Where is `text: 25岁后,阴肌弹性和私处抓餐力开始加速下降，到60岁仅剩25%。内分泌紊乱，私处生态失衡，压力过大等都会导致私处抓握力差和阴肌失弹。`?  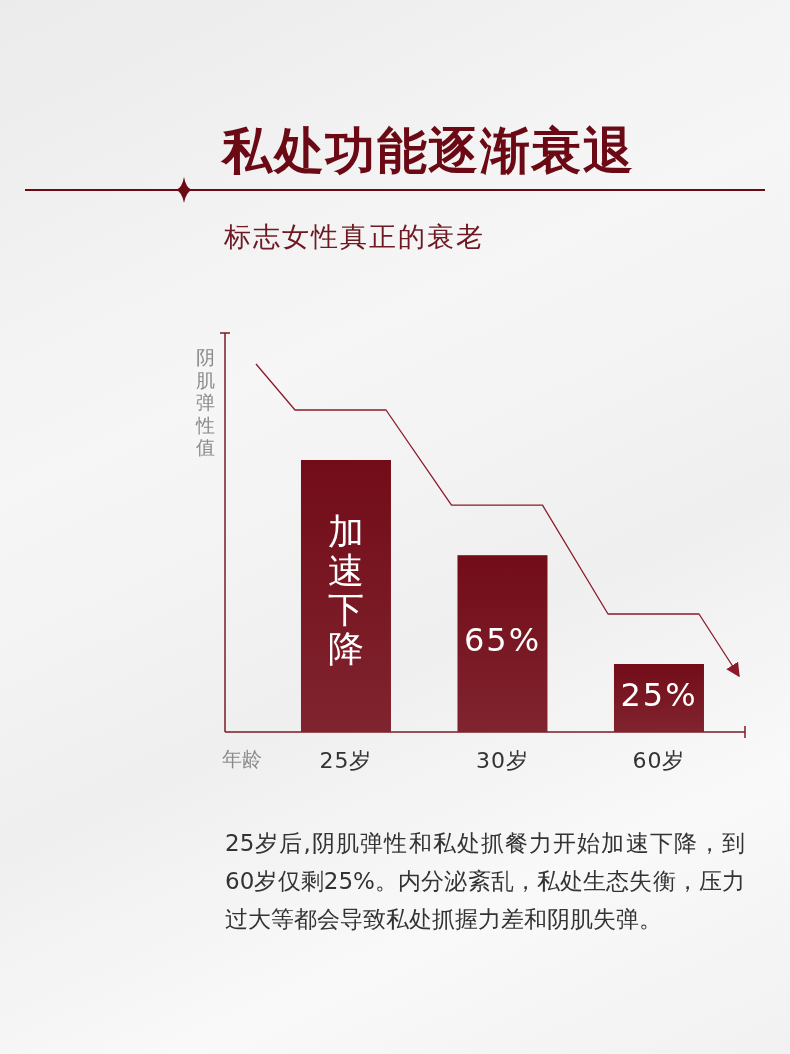 text: 25岁后,阴肌弹性和私处抓餐力开始加速下降，到60岁仅剩25%。内分泌紊乱，私处生态失衡，压力过大等都会导致私处抓握力差和阴肌失弹。 is located at coordinates (485, 881).